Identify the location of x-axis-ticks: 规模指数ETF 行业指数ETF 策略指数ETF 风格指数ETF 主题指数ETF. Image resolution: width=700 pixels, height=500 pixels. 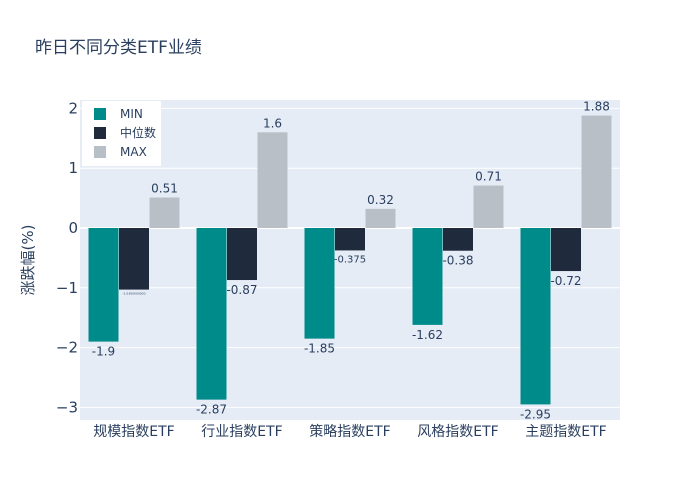
(349, 431).